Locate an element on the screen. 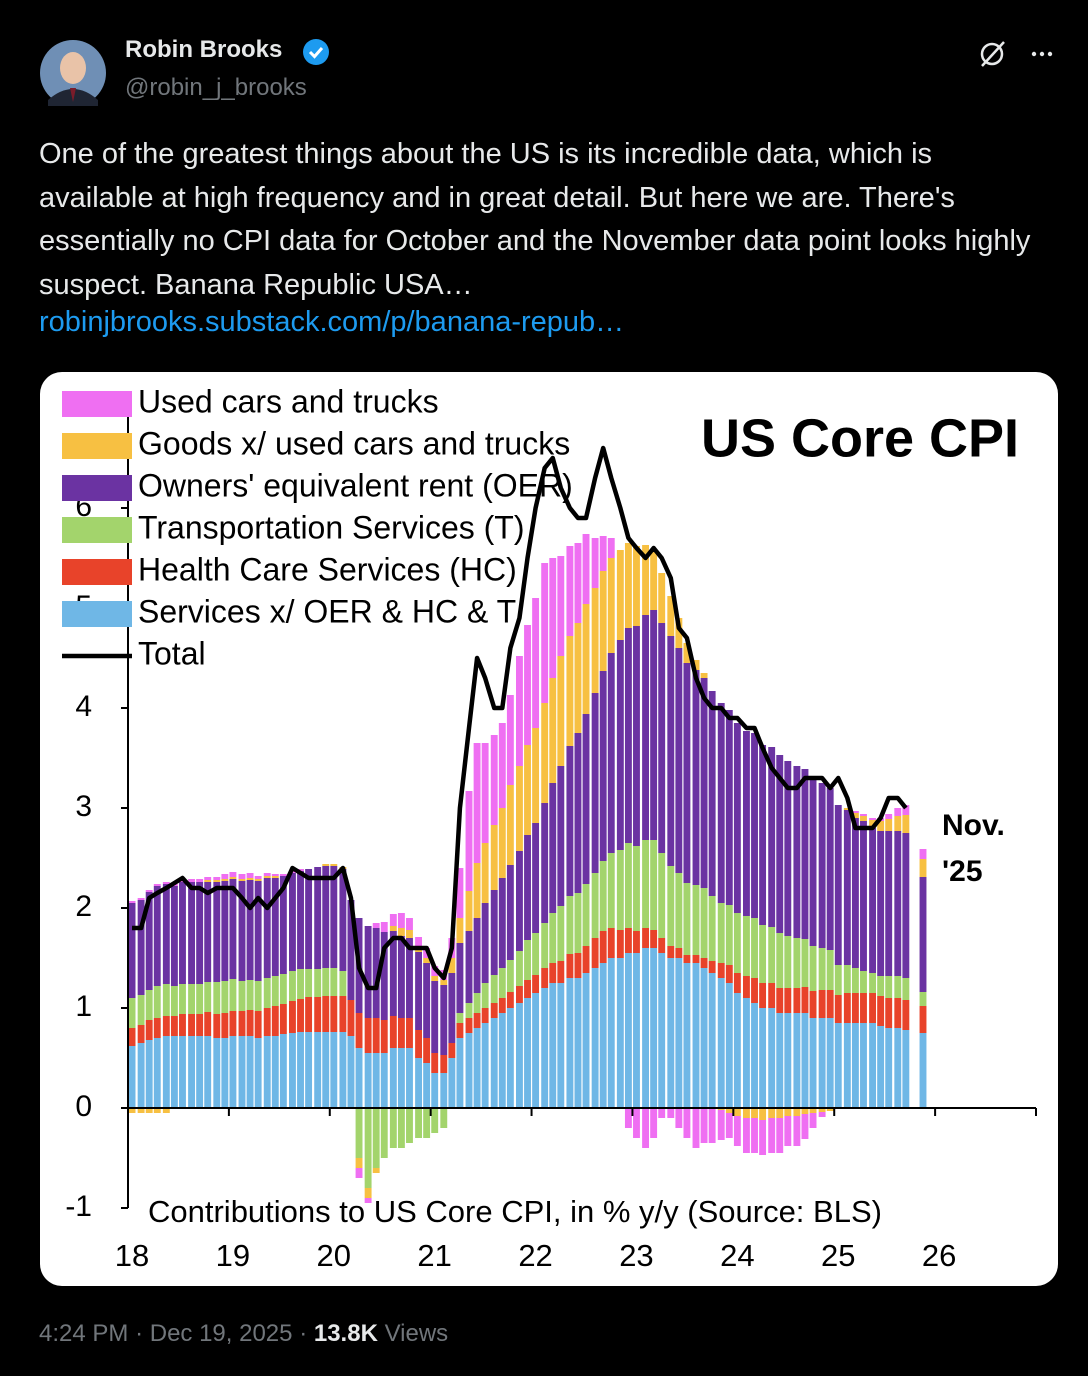 This screenshot has height=1376, width=1088. legend-label: Goods x/ used cars and trucks is located at coordinates (354, 443).